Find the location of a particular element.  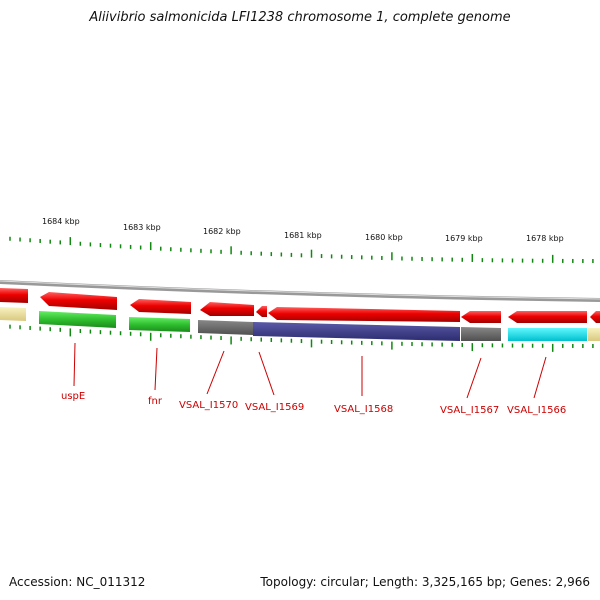

leader-VSAL_I1566 is located at coordinates (540, 377).